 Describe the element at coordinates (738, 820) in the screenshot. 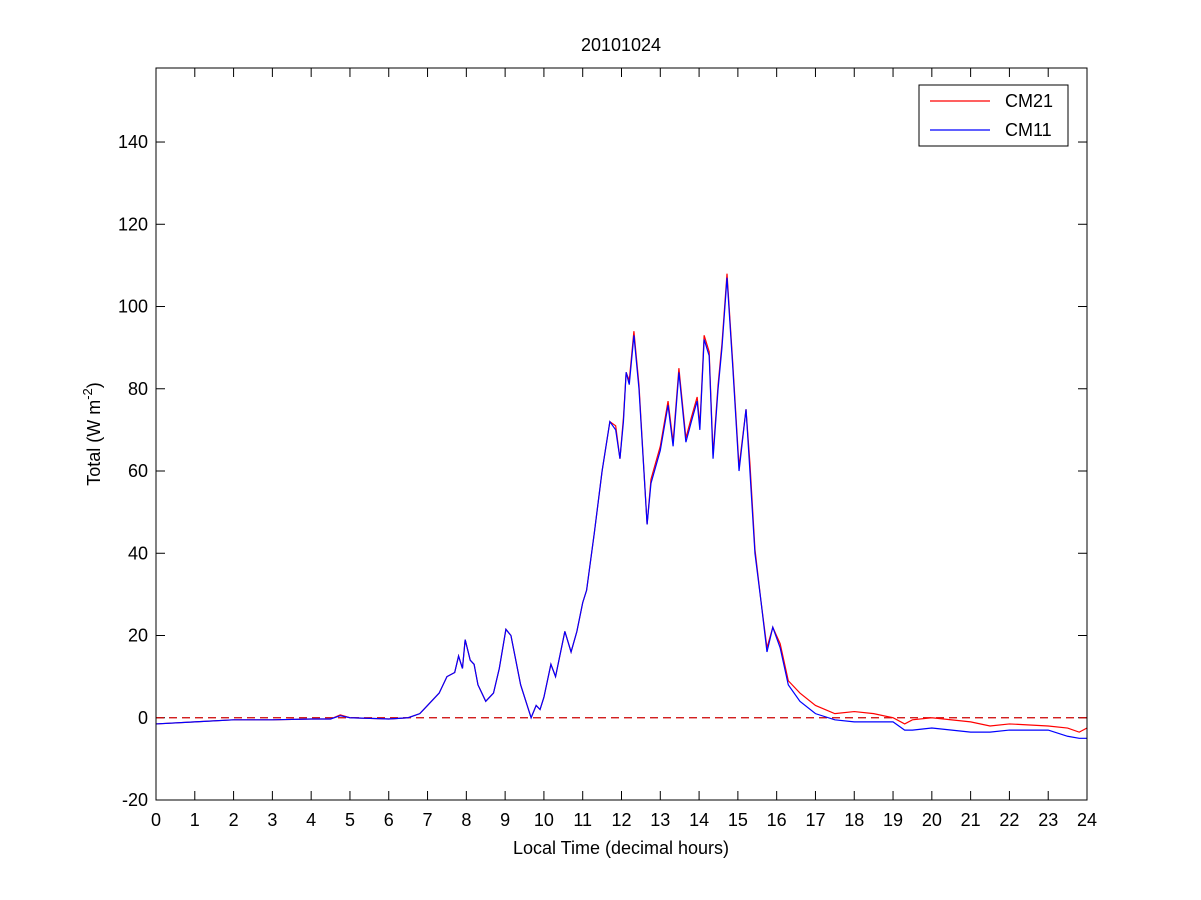

I see `x-tick-label: 15` at that location.